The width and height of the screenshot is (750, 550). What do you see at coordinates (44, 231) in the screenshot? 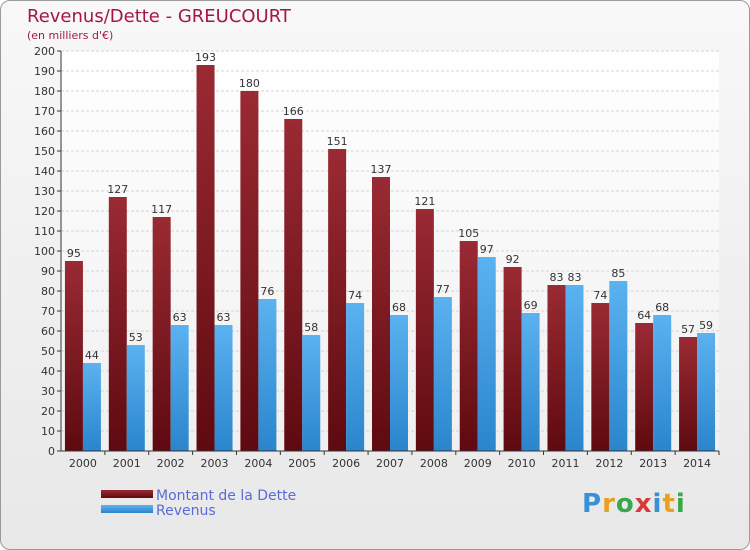
I see `y-tick-label: 110` at bounding box center [44, 231].